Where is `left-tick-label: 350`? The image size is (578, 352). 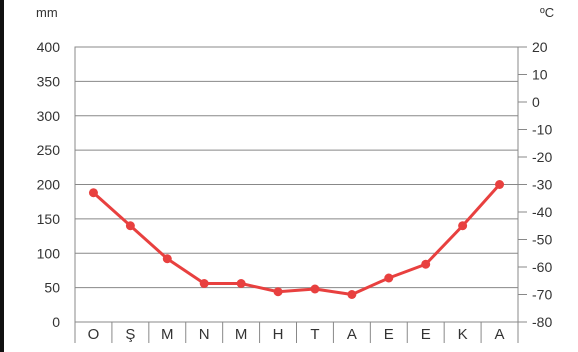
left-tick-label: 350 is located at coordinates (49, 81).